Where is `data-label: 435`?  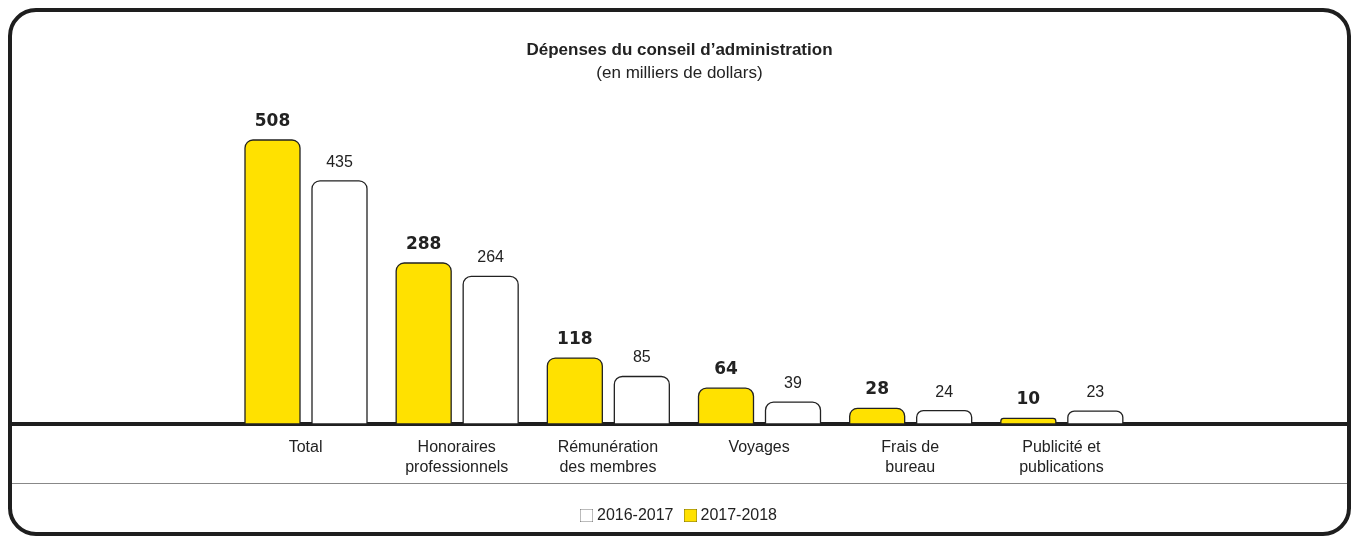
data-label: 435 is located at coordinates (339, 161).